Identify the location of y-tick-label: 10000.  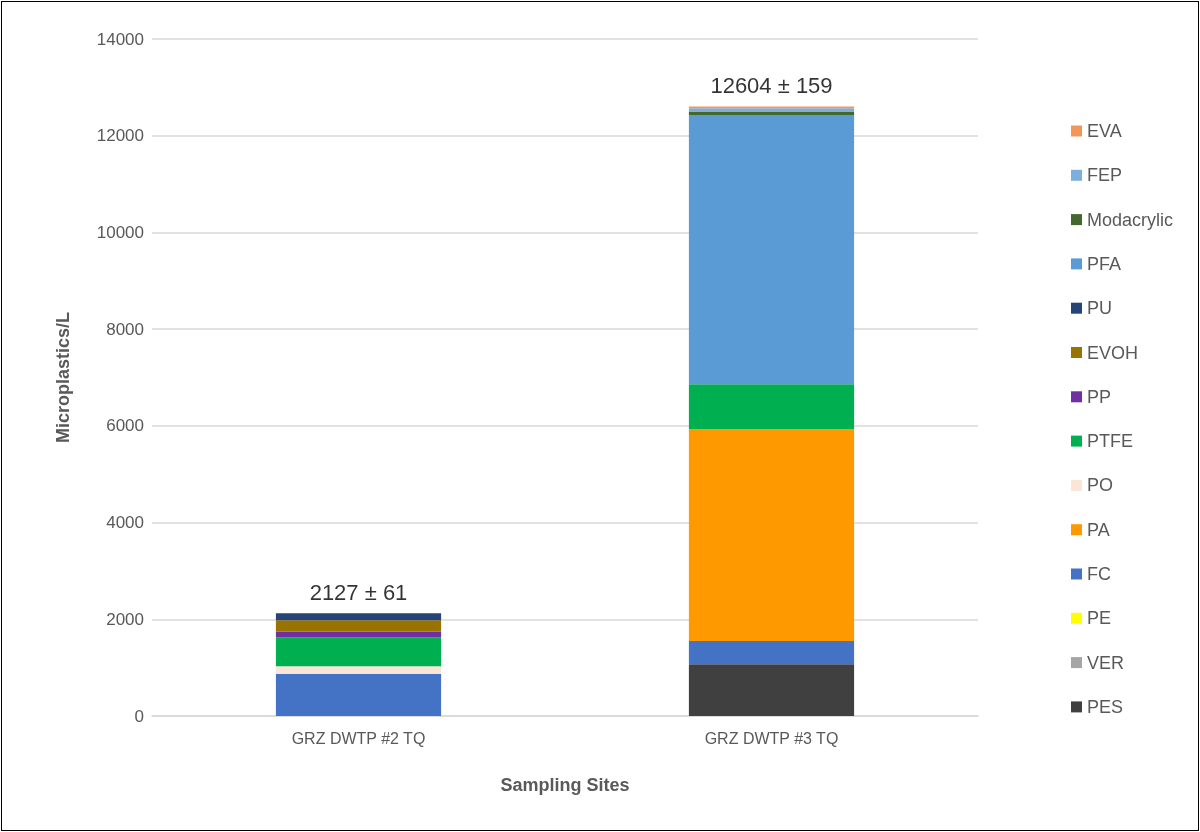
(120, 232).